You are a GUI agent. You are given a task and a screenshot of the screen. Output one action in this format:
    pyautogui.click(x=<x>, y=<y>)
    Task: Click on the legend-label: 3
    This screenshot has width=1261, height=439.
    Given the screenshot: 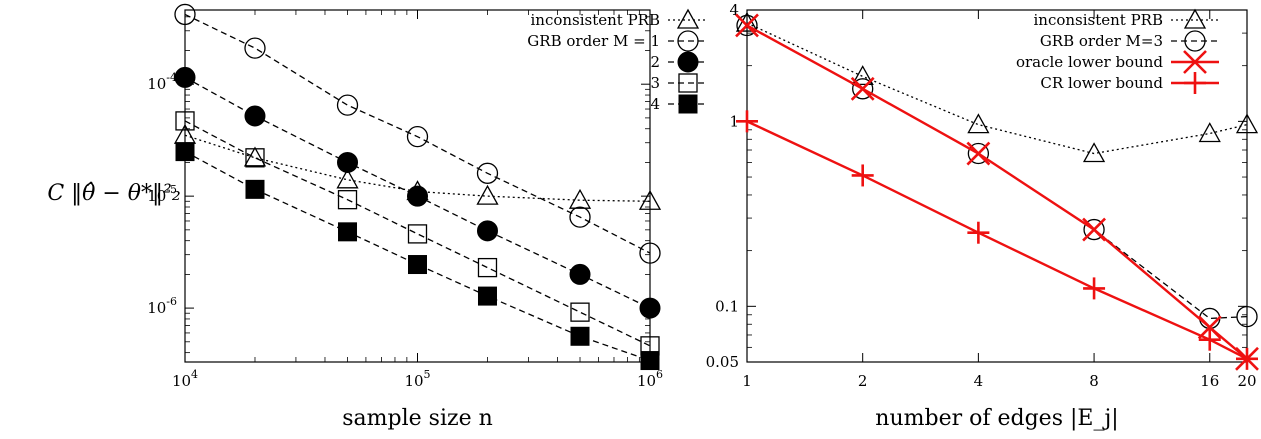 What is the action you would take?
    pyautogui.click(x=655, y=83)
    